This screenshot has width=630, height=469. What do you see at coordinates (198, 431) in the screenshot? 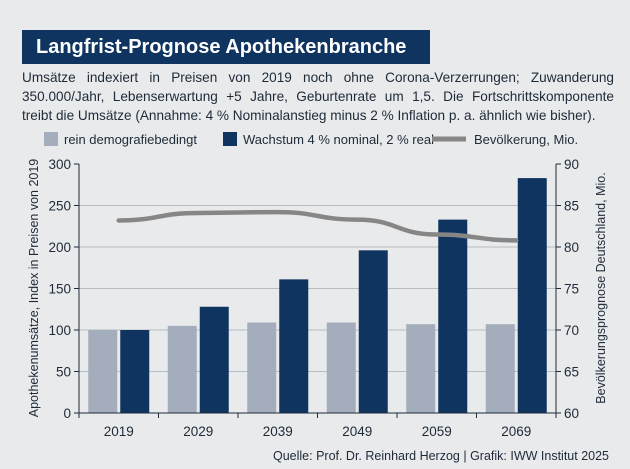
I see `x-tick-label: 2029` at bounding box center [198, 431].